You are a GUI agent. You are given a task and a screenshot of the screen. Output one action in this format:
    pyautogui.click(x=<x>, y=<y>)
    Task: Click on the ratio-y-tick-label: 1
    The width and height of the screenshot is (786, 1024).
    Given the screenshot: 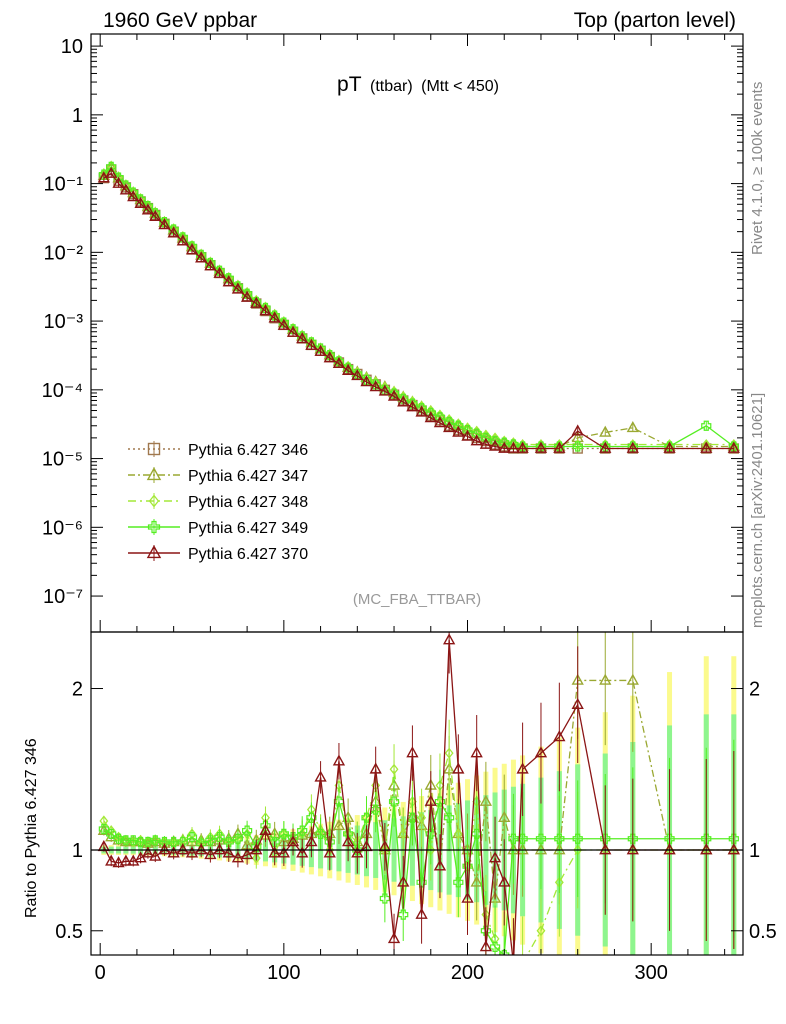 What is the action you would take?
    pyautogui.click(x=77, y=851)
    